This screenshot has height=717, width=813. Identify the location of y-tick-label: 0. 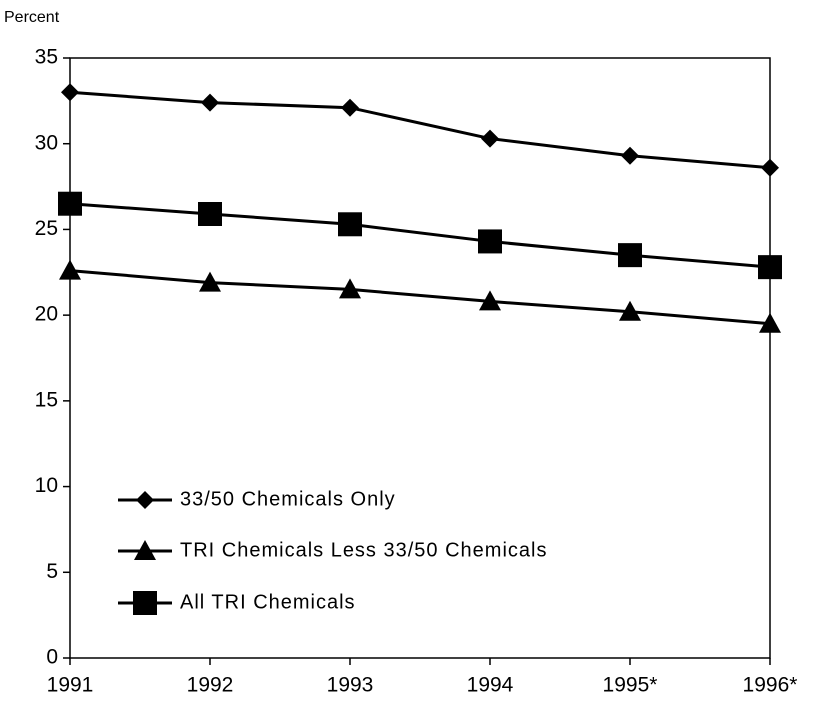
(52, 657).